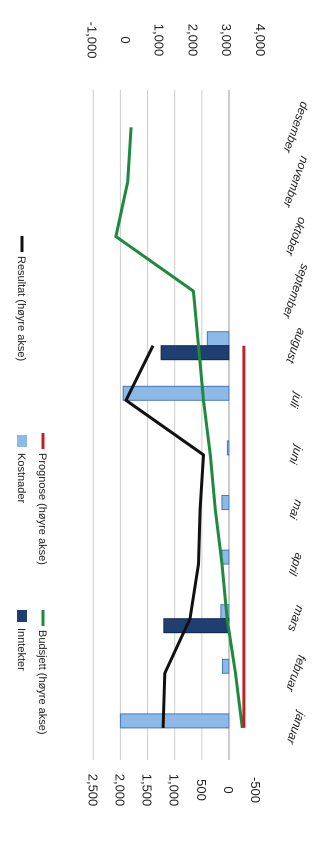  Describe the element at coordinates (175, 40) in the screenshot. I see `right-axis-ticks: -1,000 0 1,000 2,000 3,000 4,000` at that location.